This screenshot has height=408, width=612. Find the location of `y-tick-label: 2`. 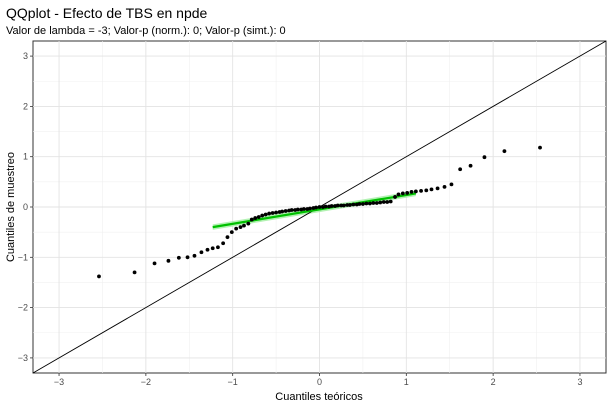

y-tick-label: 2 is located at coordinates (25, 106).